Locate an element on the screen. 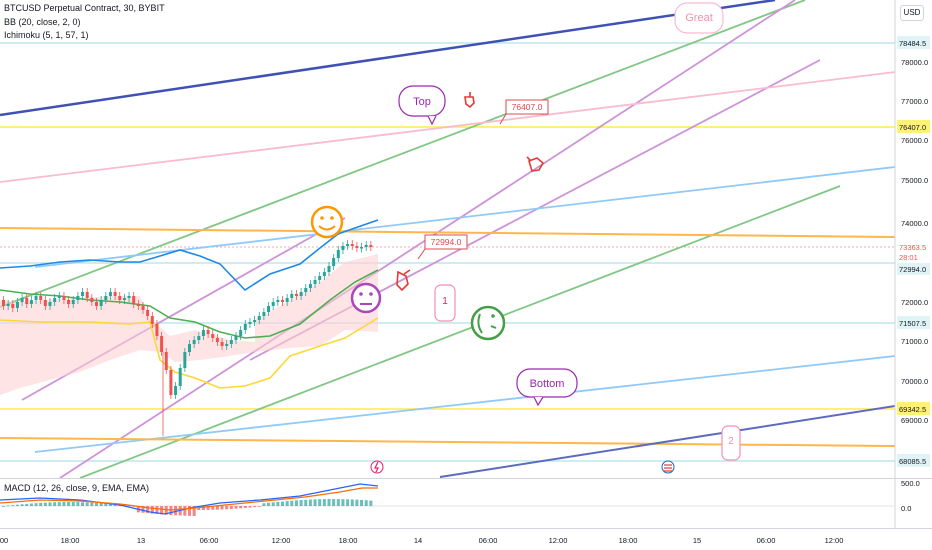  price-note-2: 72994.0 is located at coordinates (442, 247).